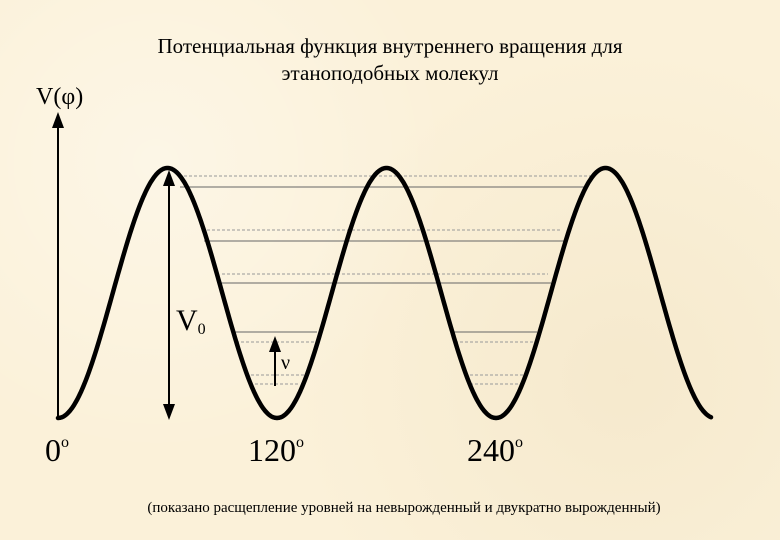 The width and height of the screenshot is (780, 540). What do you see at coordinates (58, 120) in the screenshot?
I see `y-axis-arrowhead` at bounding box center [58, 120].